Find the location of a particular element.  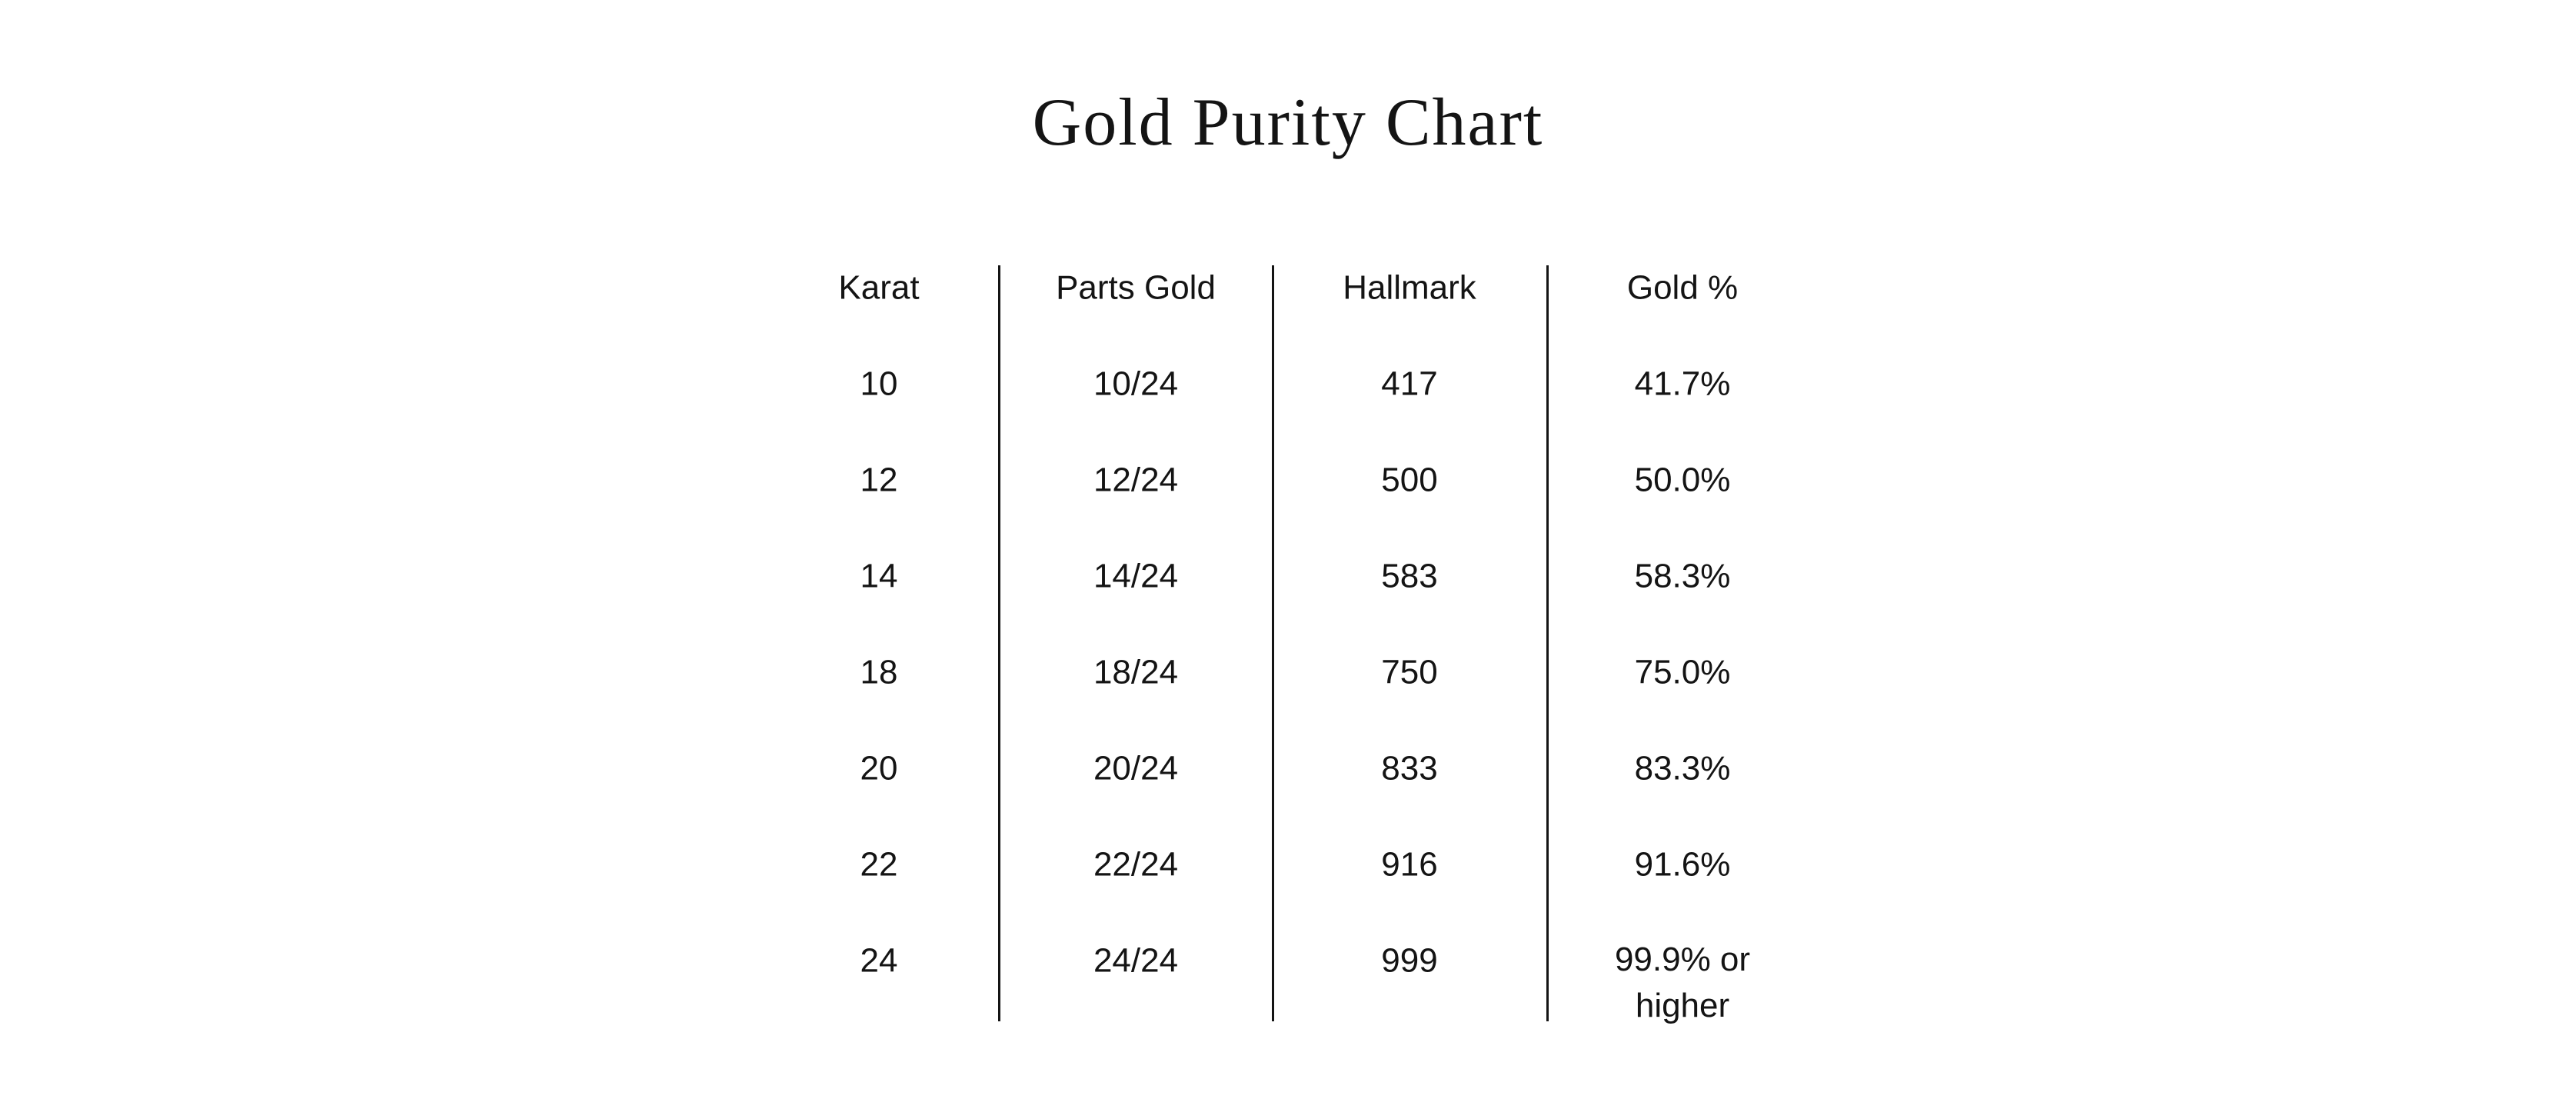

cell-karat-row4: 18 is located at coordinates (879, 672).